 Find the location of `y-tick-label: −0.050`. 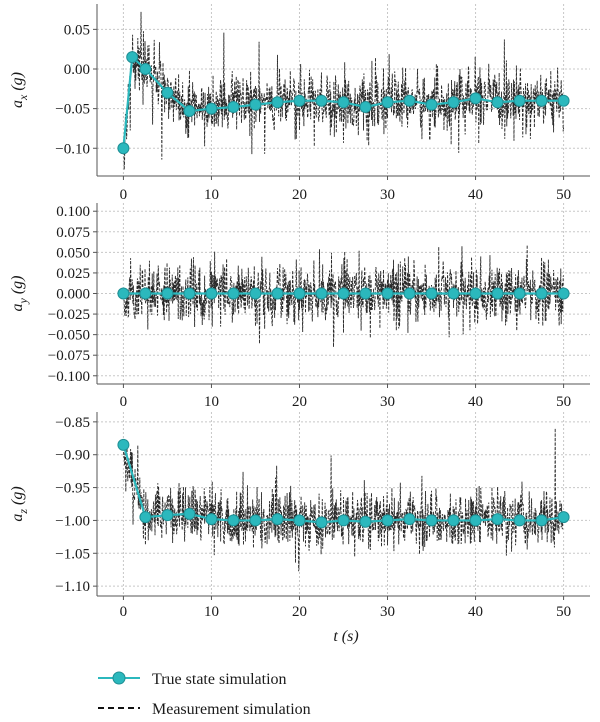

y-tick-label: −0.050 is located at coordinates (69, 336).